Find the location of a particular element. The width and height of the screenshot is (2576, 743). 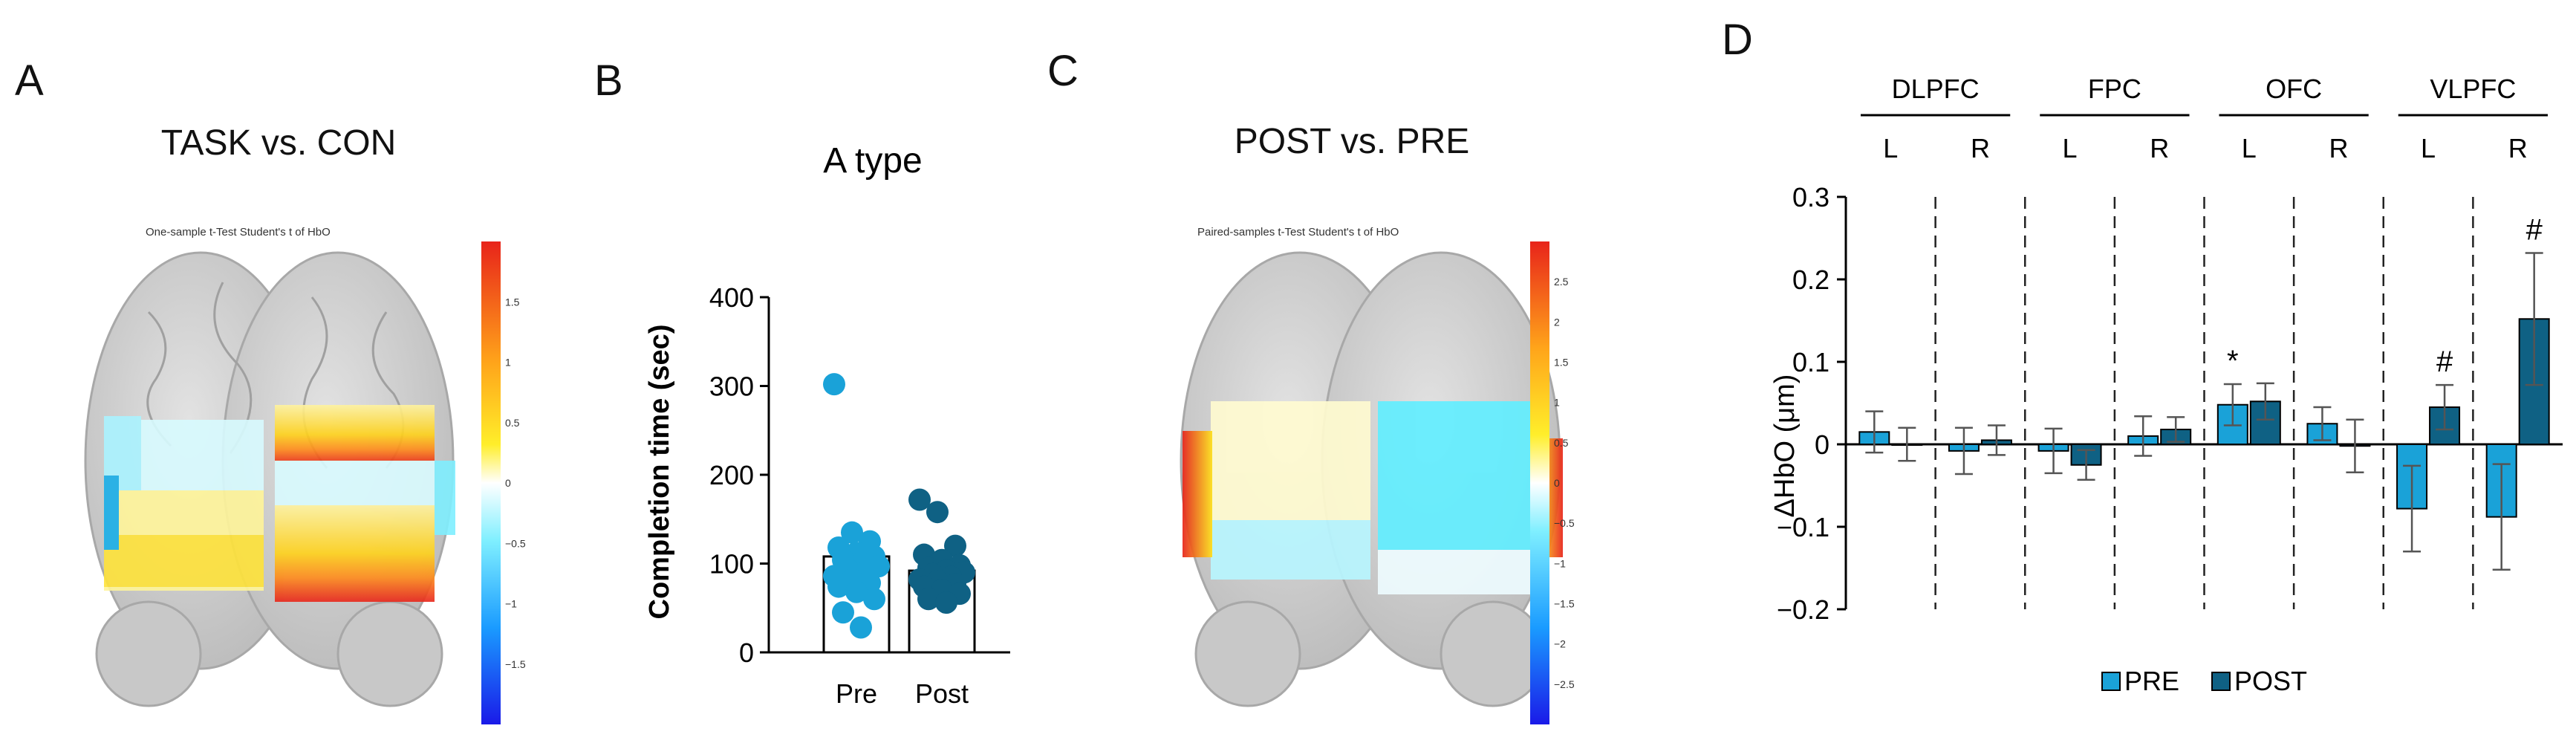

panel-d-y-tick-label: −0.2 is located at coordinates (1803, 609).